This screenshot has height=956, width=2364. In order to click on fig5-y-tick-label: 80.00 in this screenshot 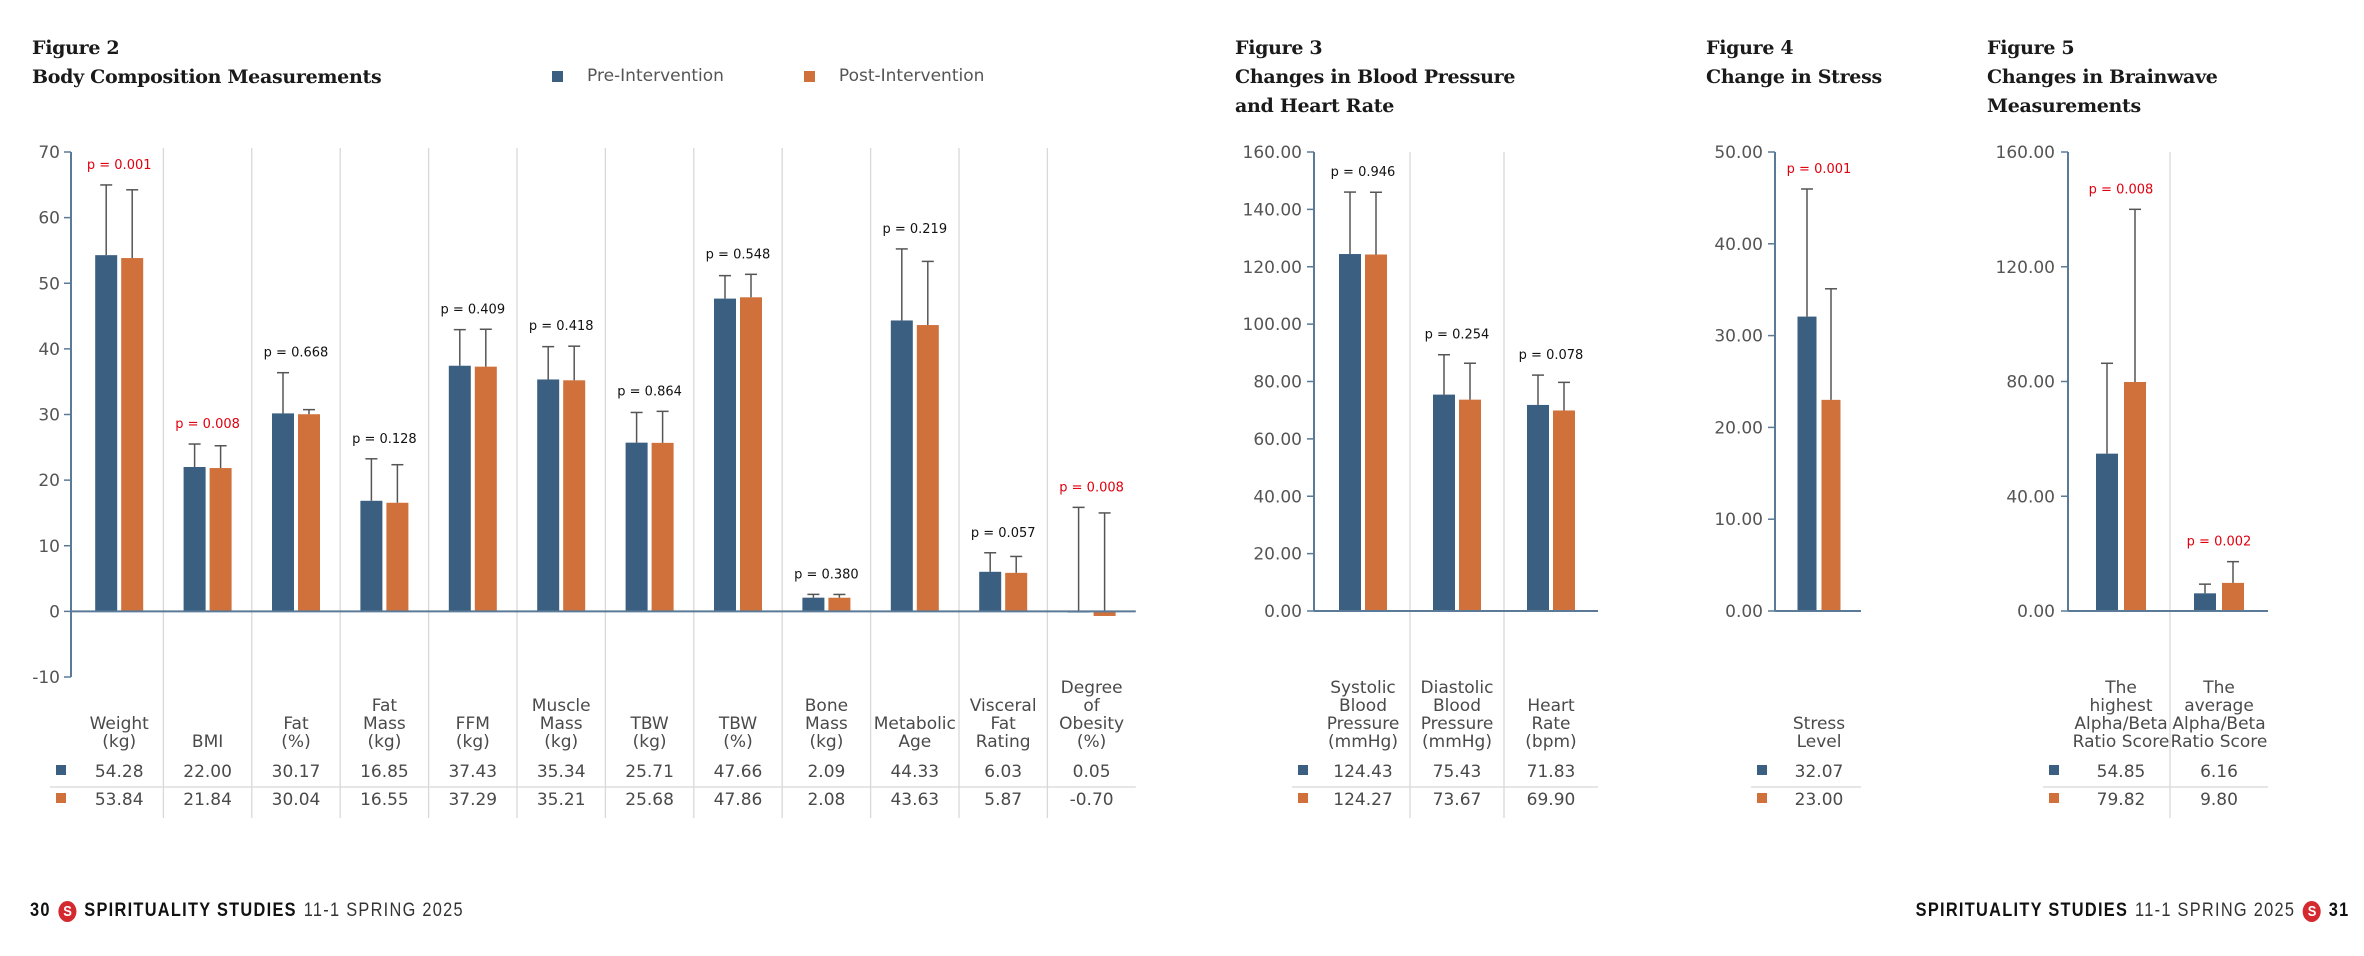, I will do `click(2030, 383)`.